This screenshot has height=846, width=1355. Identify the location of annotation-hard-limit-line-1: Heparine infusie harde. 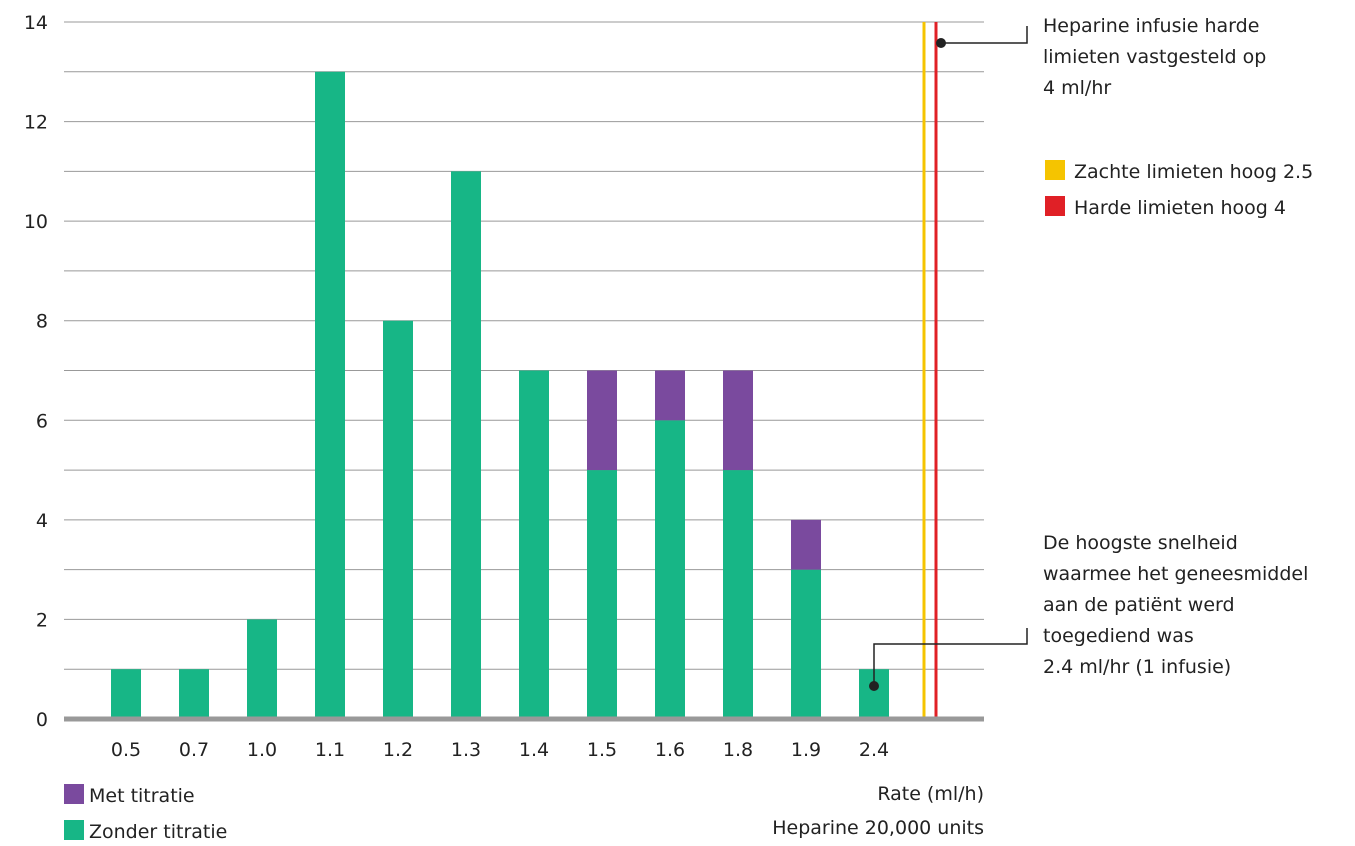
(1151, 26).